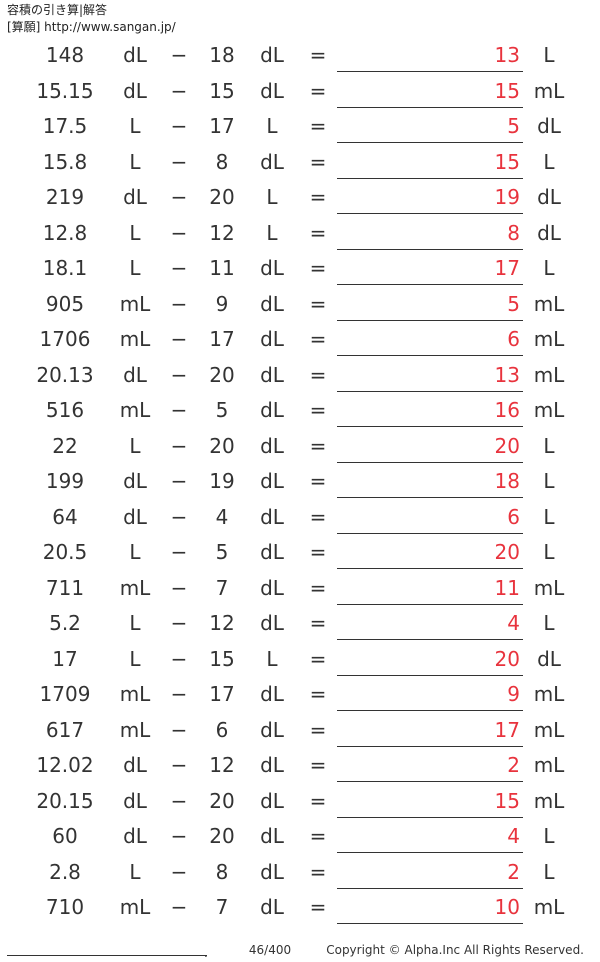  What do you see at coordinates (513, 836) in the screenshot?
I see `answer-value: 4` at bounding box center [513, 836].